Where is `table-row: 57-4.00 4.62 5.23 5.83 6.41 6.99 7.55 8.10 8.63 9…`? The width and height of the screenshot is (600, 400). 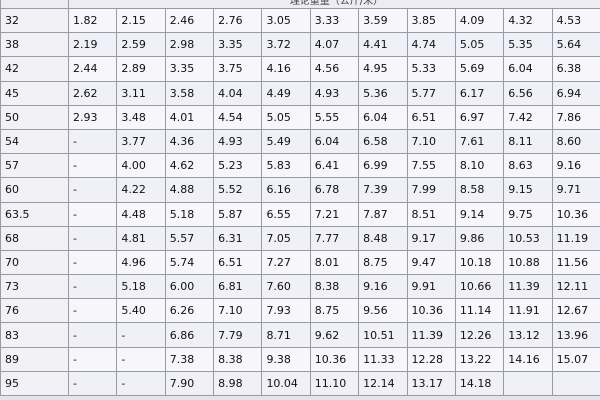 table-row: 57-4.00 4.62 5.23 5.83 6.41 6.99 7.55 8.10 8.63 9… is located at coordinates (300, 166).